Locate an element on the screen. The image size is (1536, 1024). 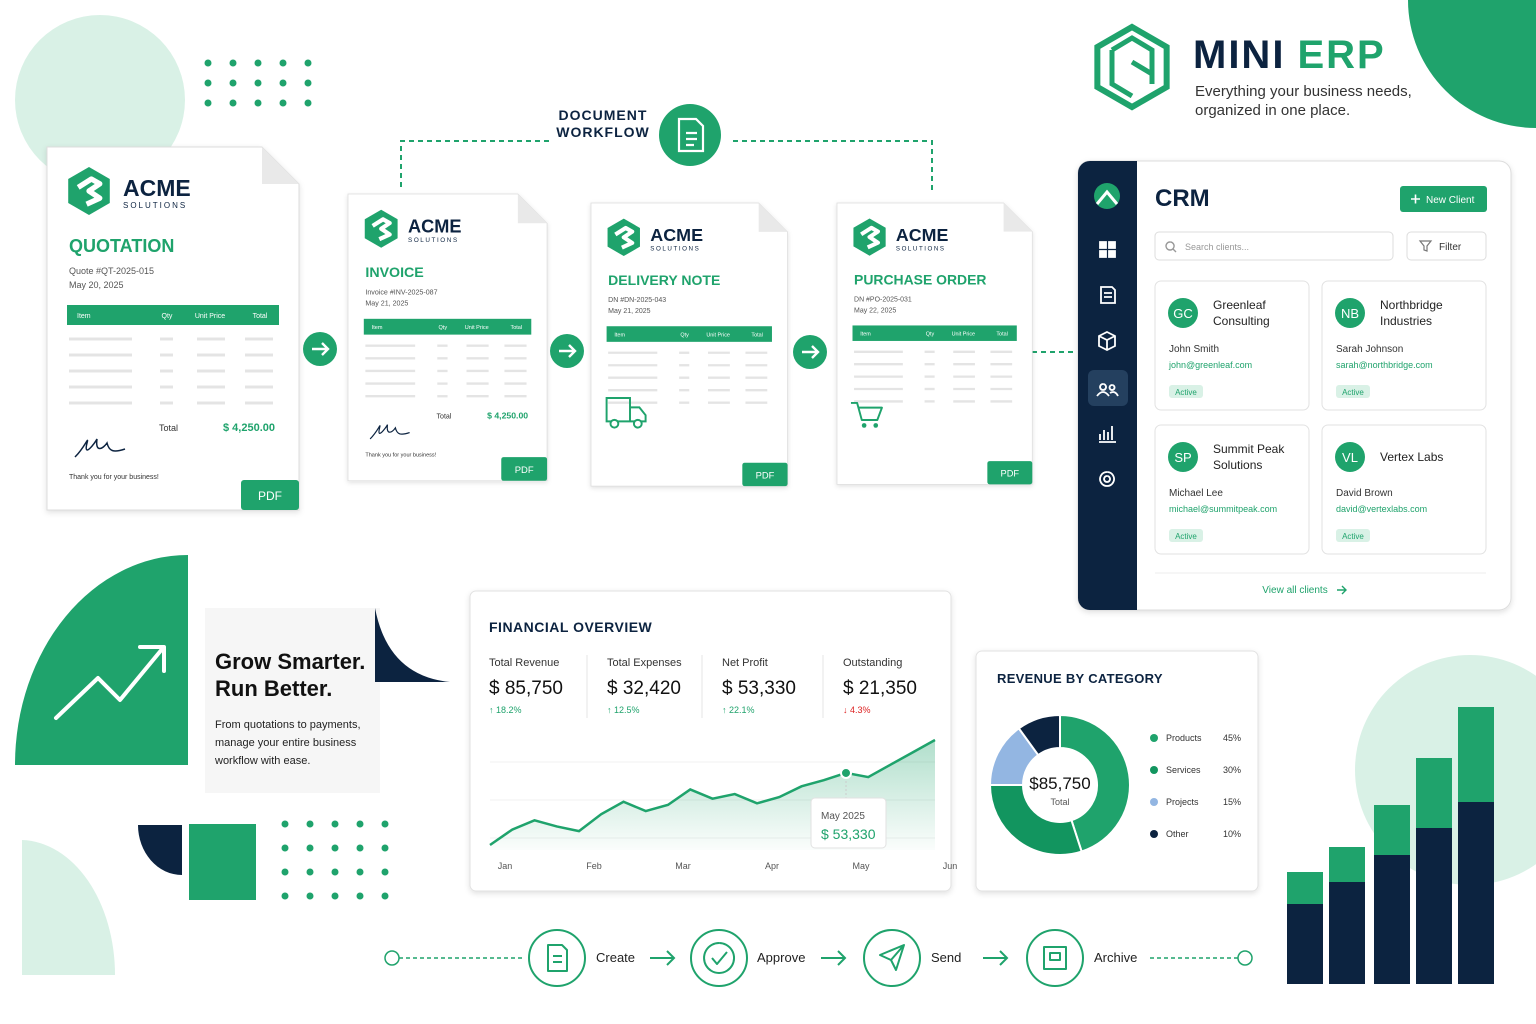
note: Thank you for your business! is located at coordinates (114, 477).